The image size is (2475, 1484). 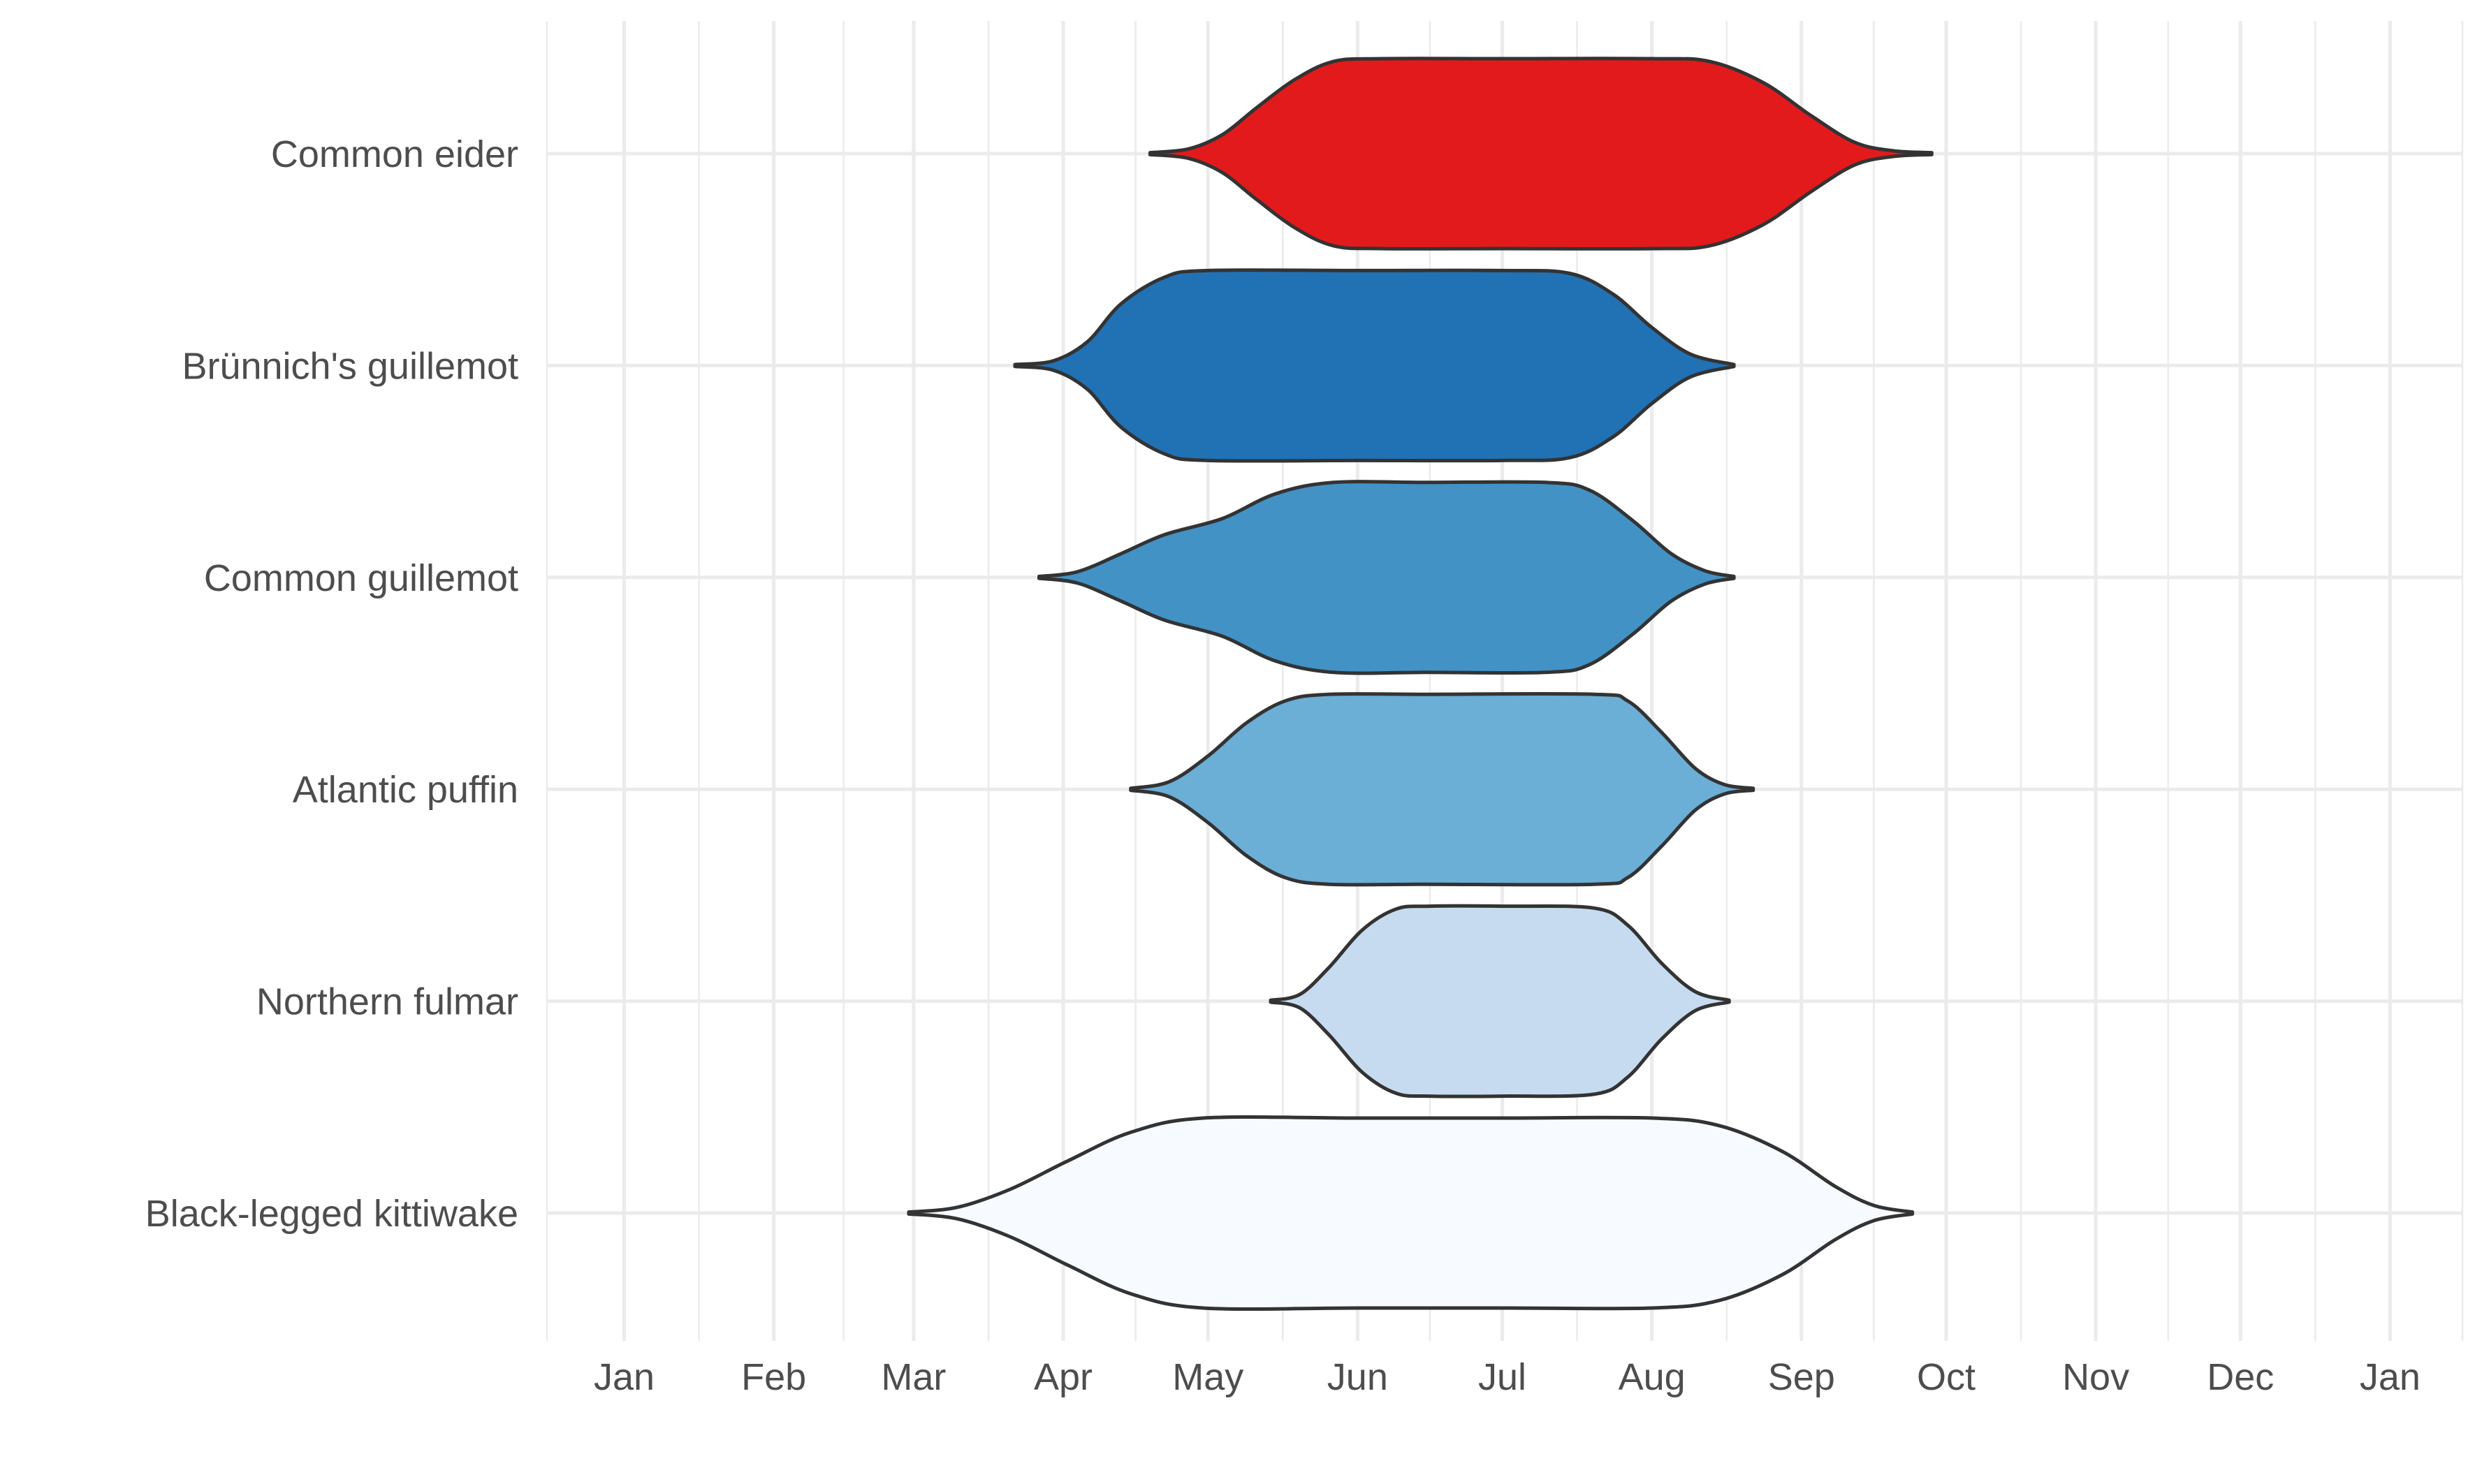 I want to click on violin-northern-fulmar, so click(x=1500, y=1001).